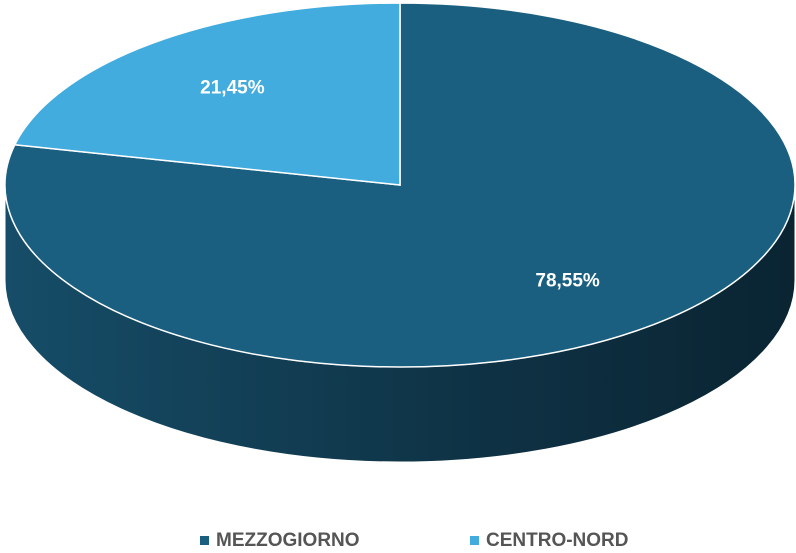 This screenshot has height=553, width=796. What do you see at coordinates (288, 540) in the screenshot?
I see `legend-label: MEZZOGIORNO` at bounding box center [288, 540].